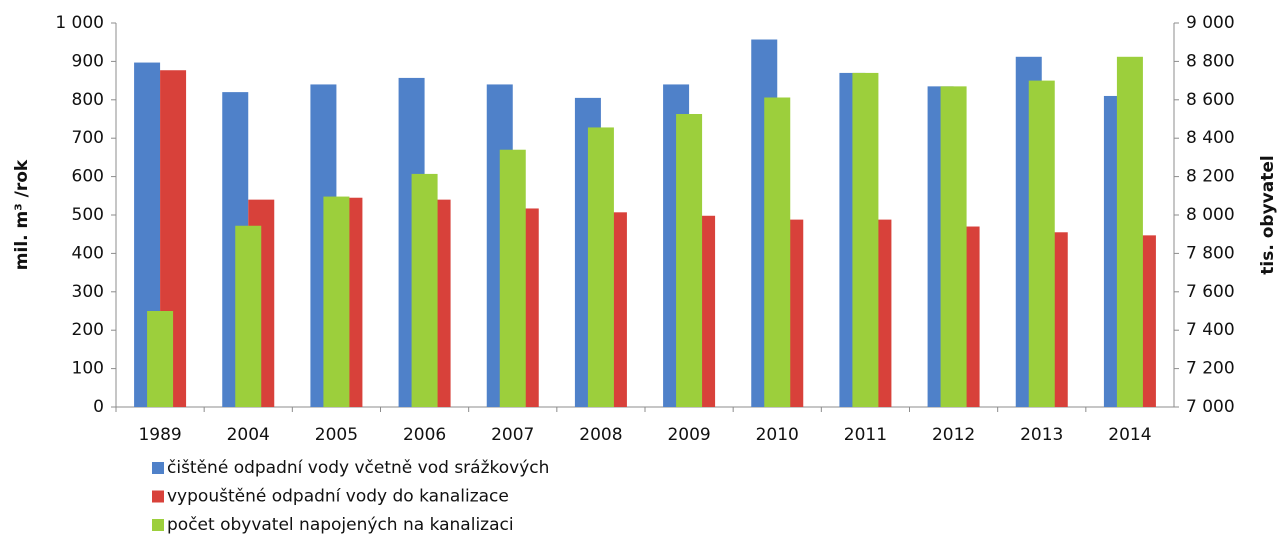 This screenshot has width=1285, height=542. Describe the element at coordinates (1210, 292) in the screenshot. I see `tick-label: 7 600` at that location.